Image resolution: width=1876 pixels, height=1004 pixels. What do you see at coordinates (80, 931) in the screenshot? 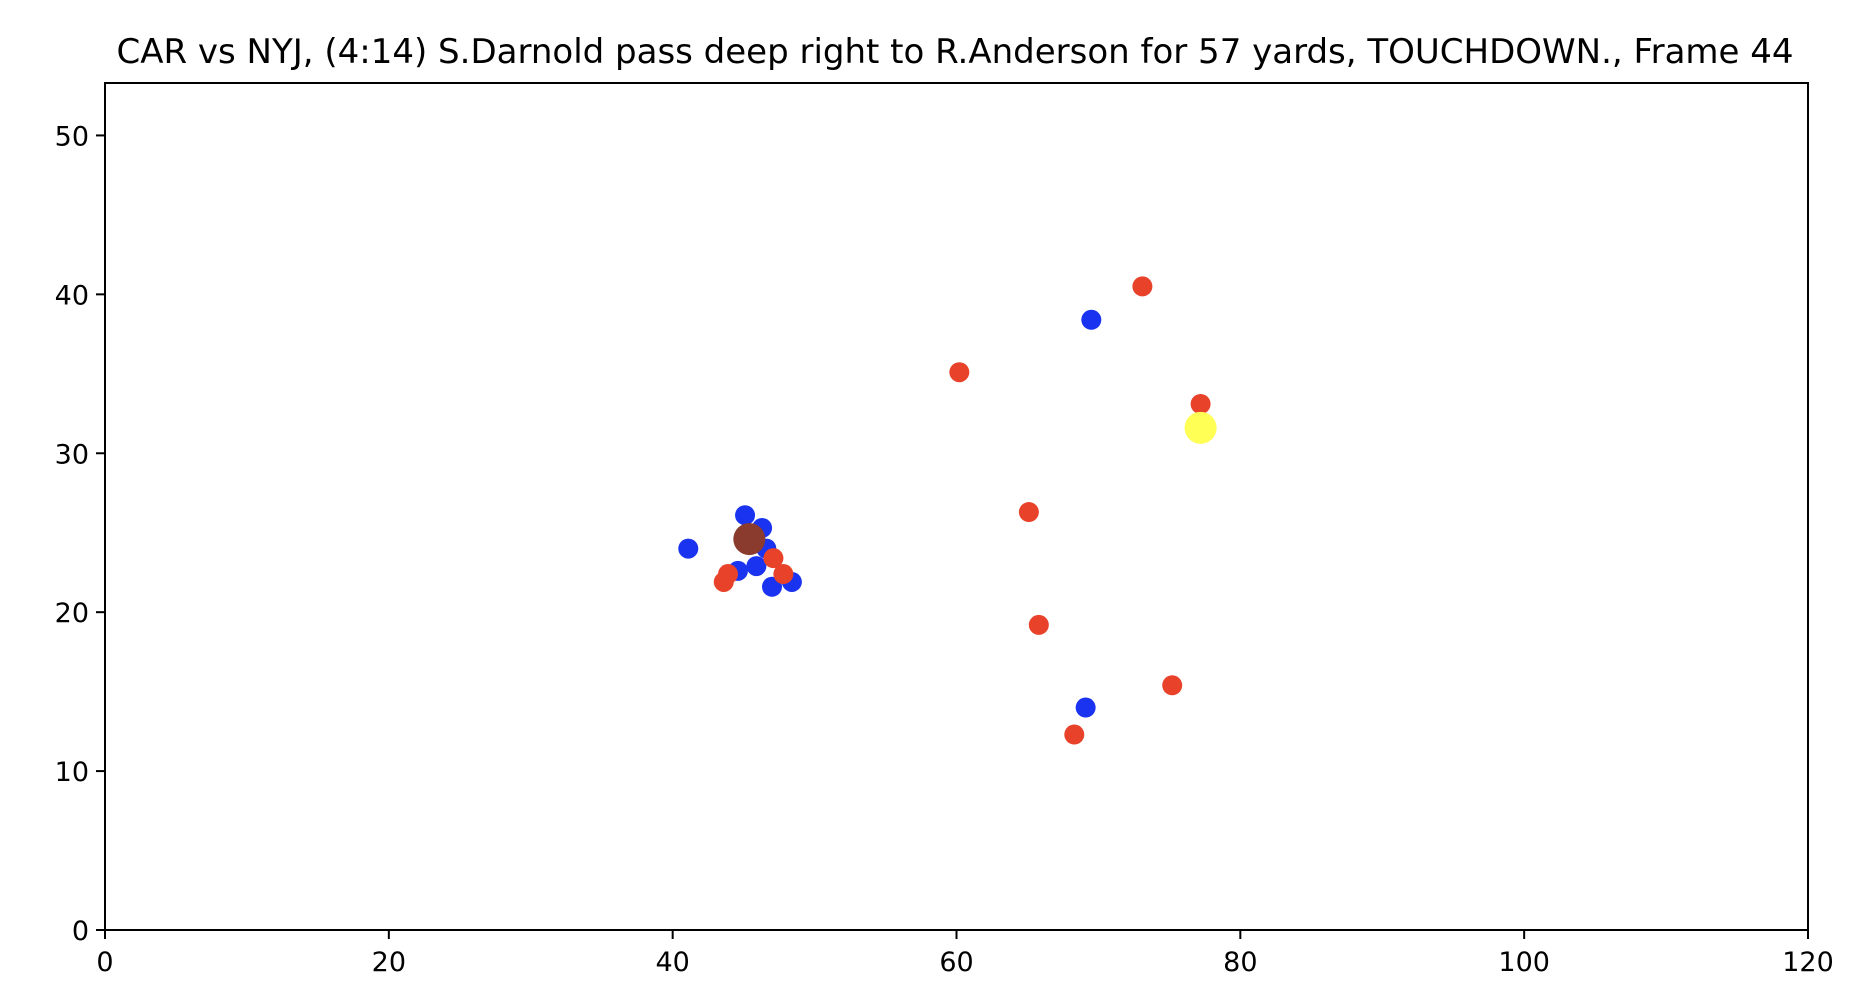
I see `y-tick-label: 0` at bounding box center [80, 931].